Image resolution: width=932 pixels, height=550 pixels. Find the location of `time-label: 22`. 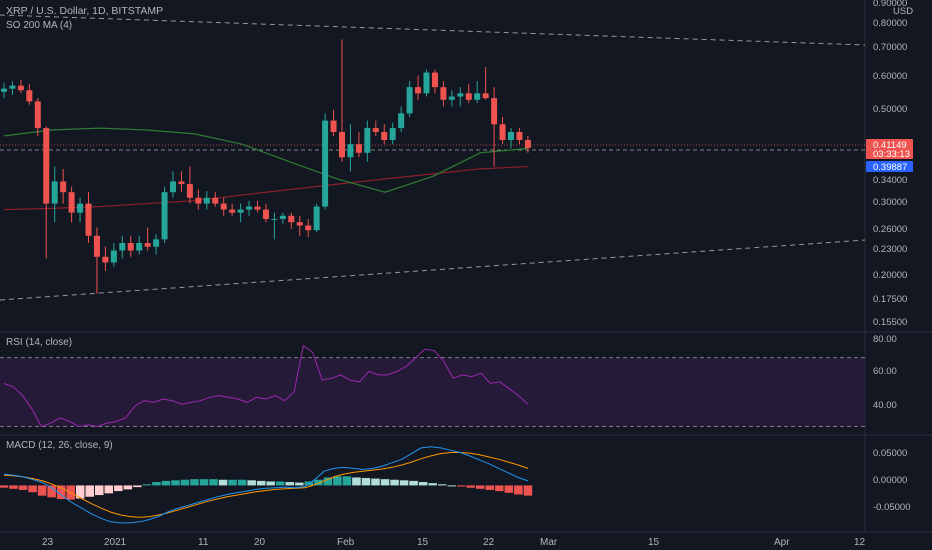

time-label: 22 is located at coordinates (489, 542).